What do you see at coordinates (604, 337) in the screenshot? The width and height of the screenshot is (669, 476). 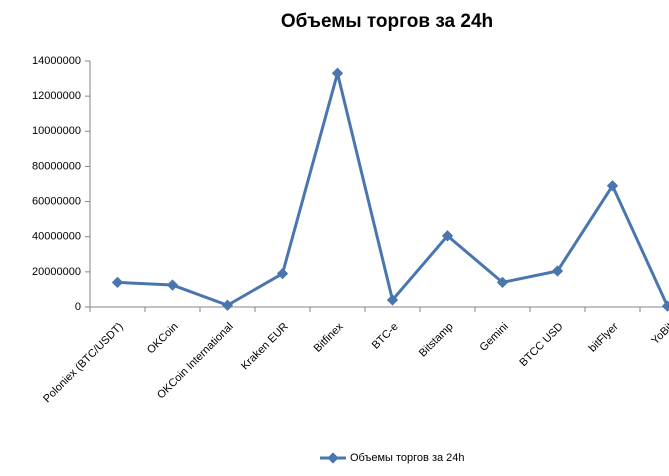 I see `x-tick-label: bitFlyer` at bounding box center [604, 337].